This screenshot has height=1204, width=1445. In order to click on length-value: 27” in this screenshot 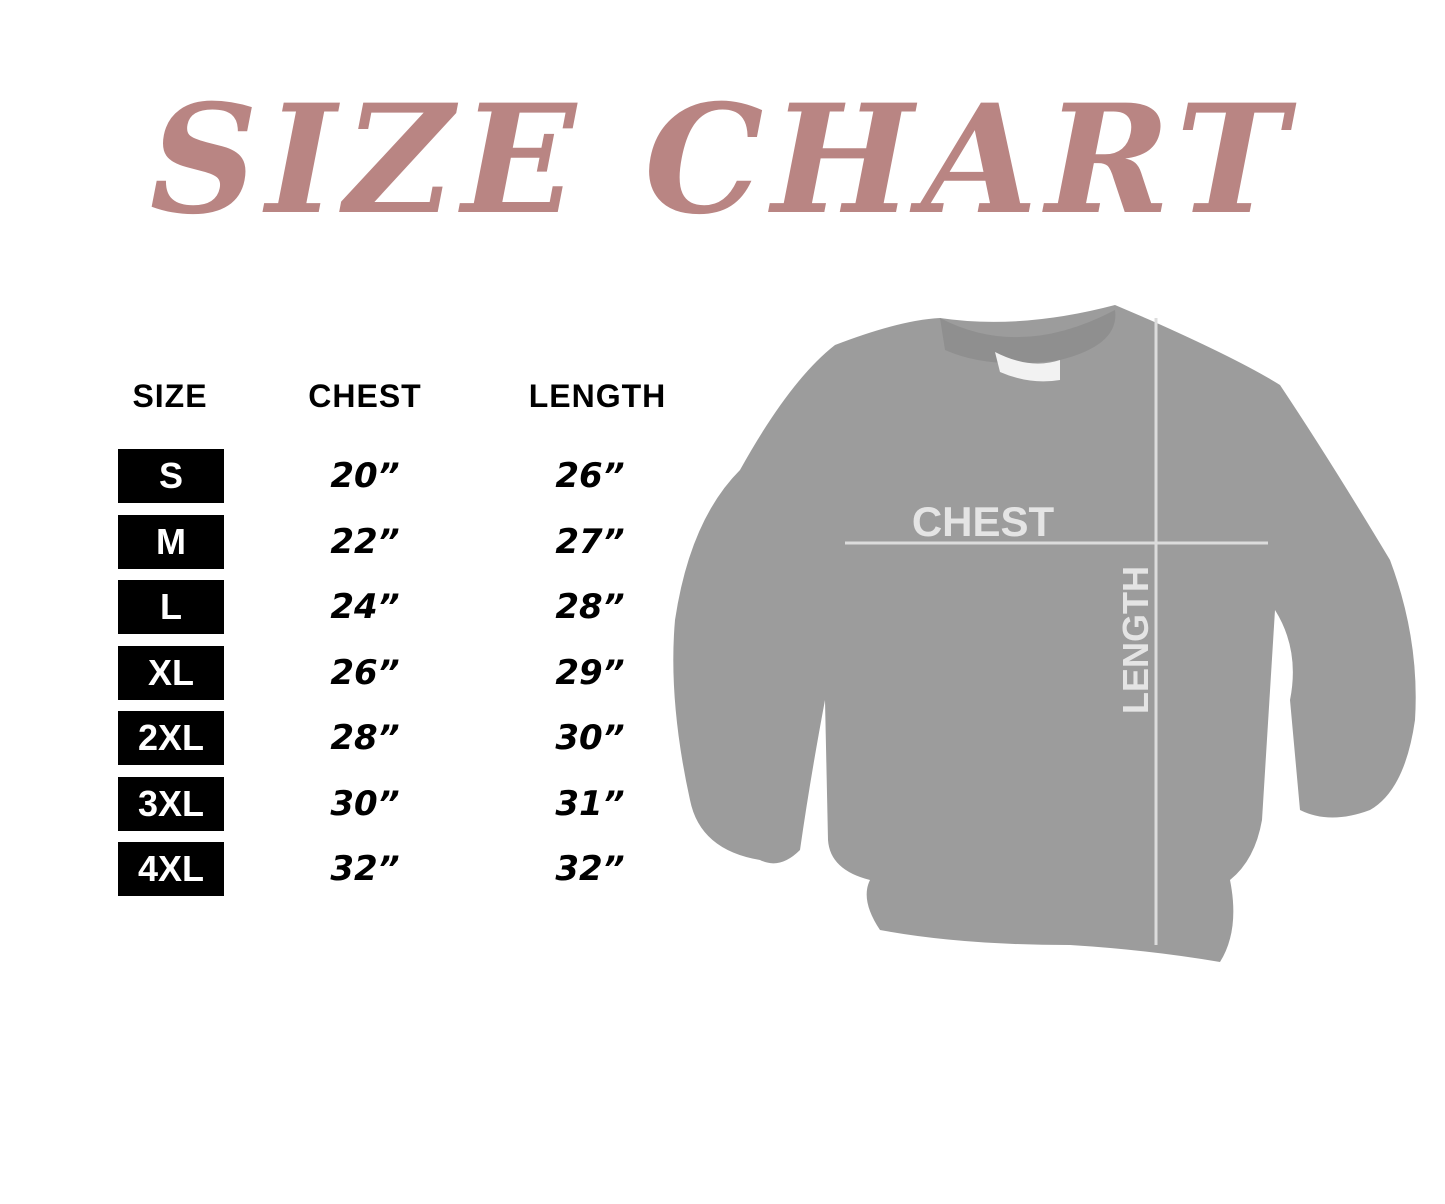, I will do `click(590, 541)`.